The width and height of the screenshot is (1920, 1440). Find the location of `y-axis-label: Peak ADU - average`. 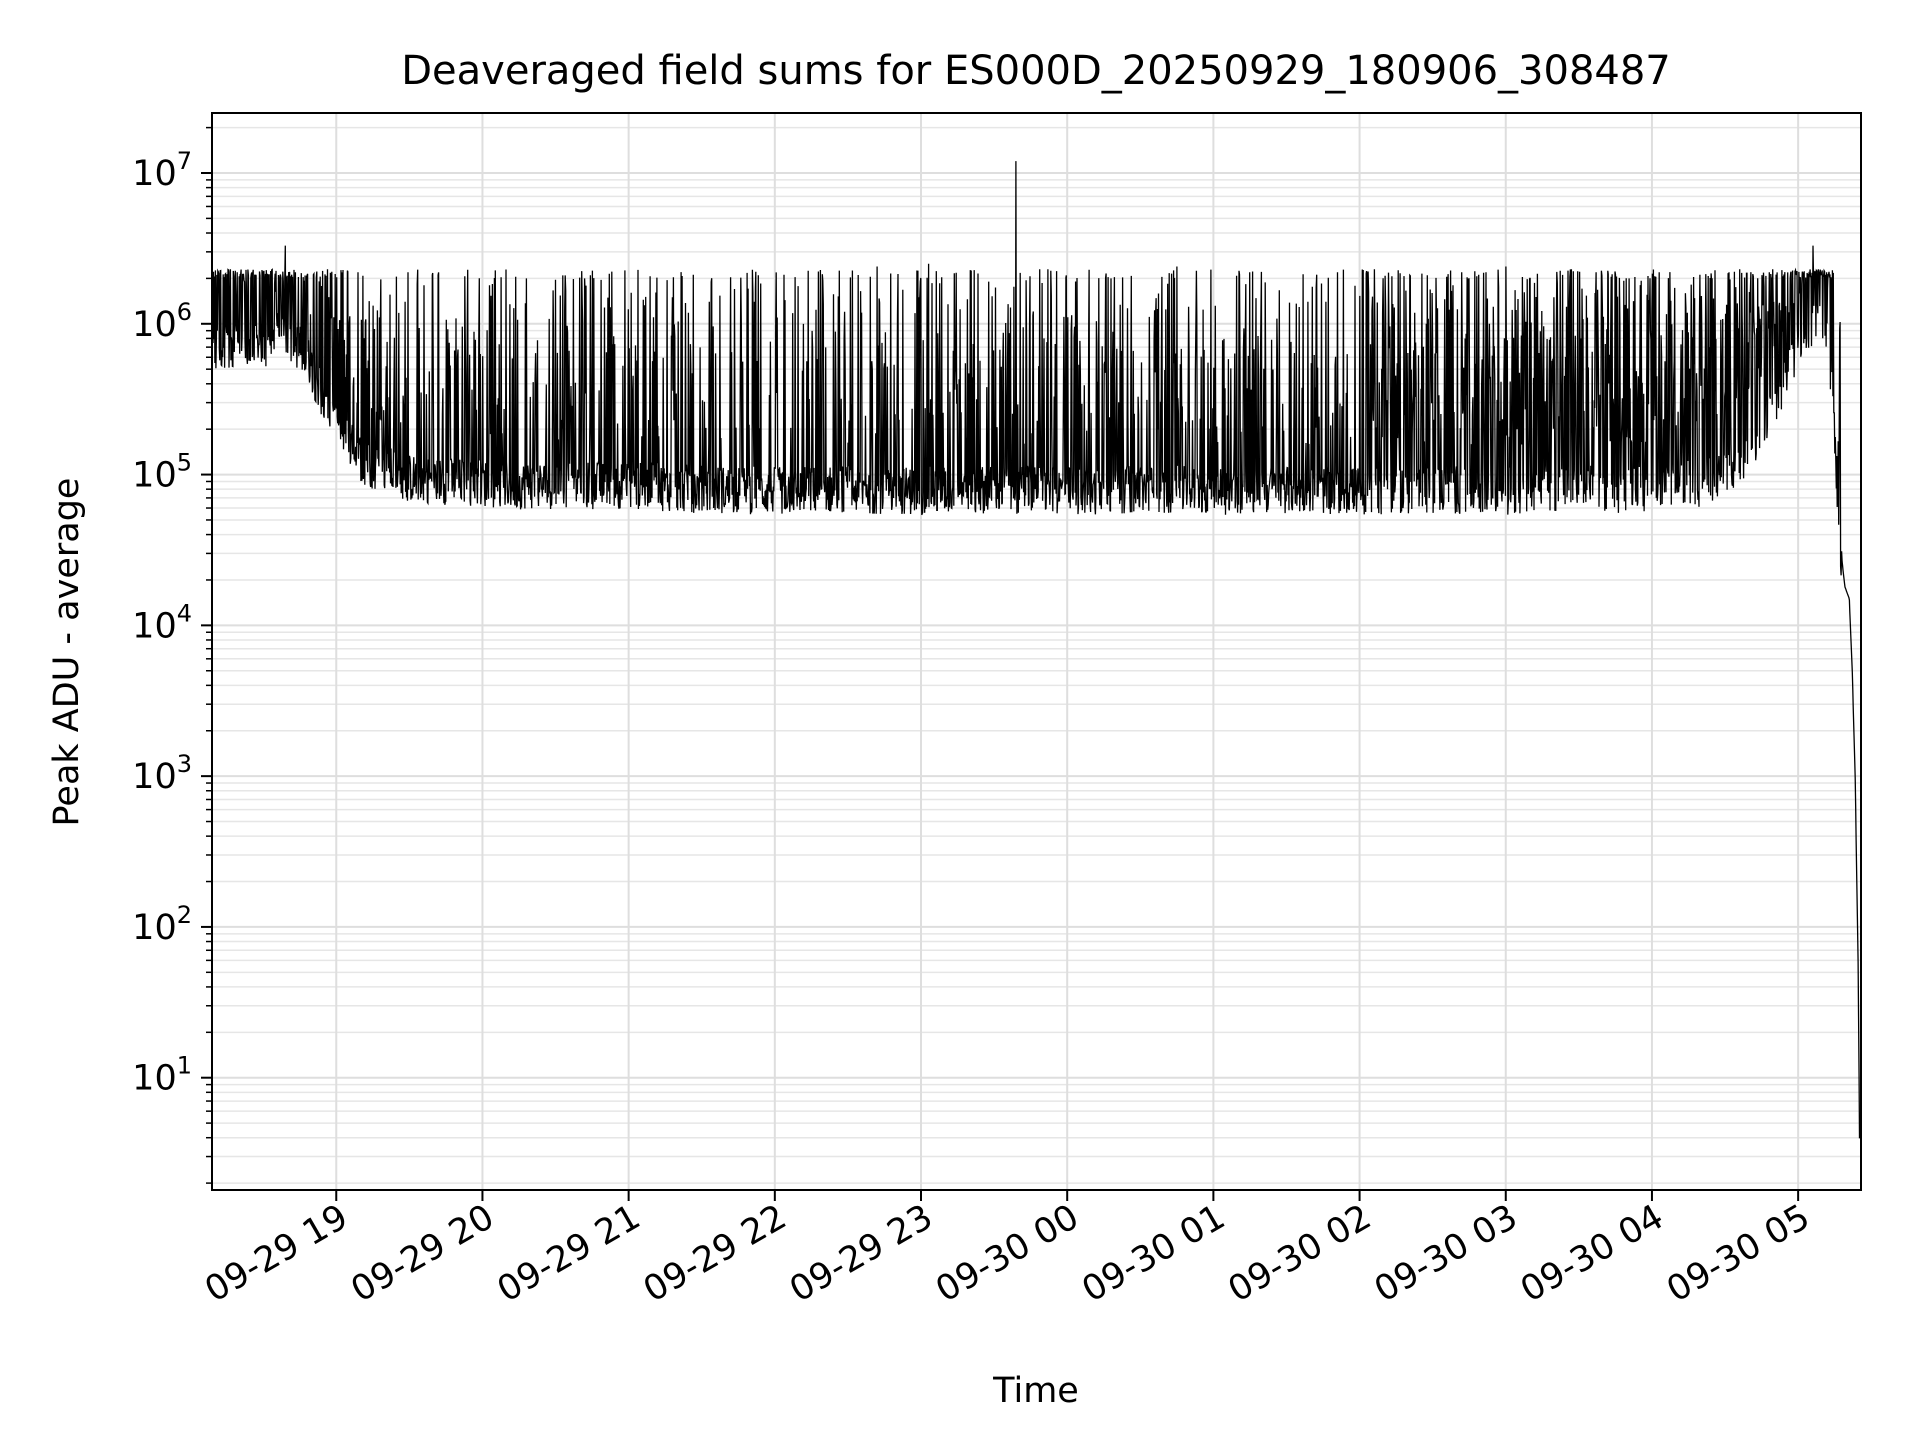

y-axis-label: Peak ADU - average is located at coordinates (67, 652).